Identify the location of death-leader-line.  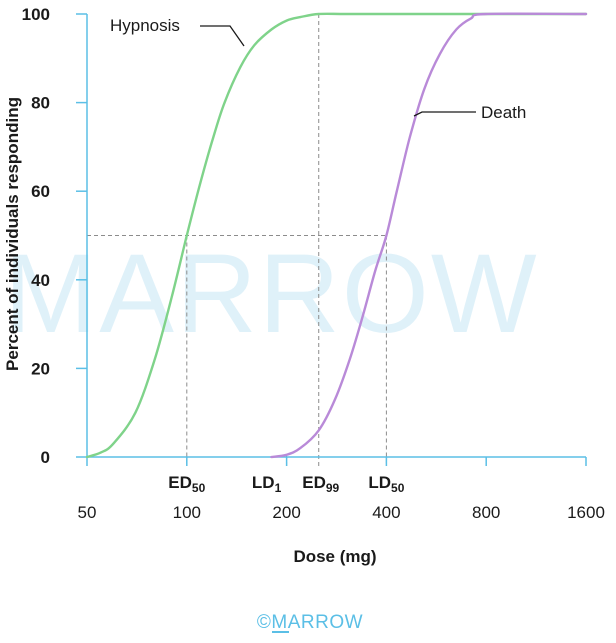
(444, 114).